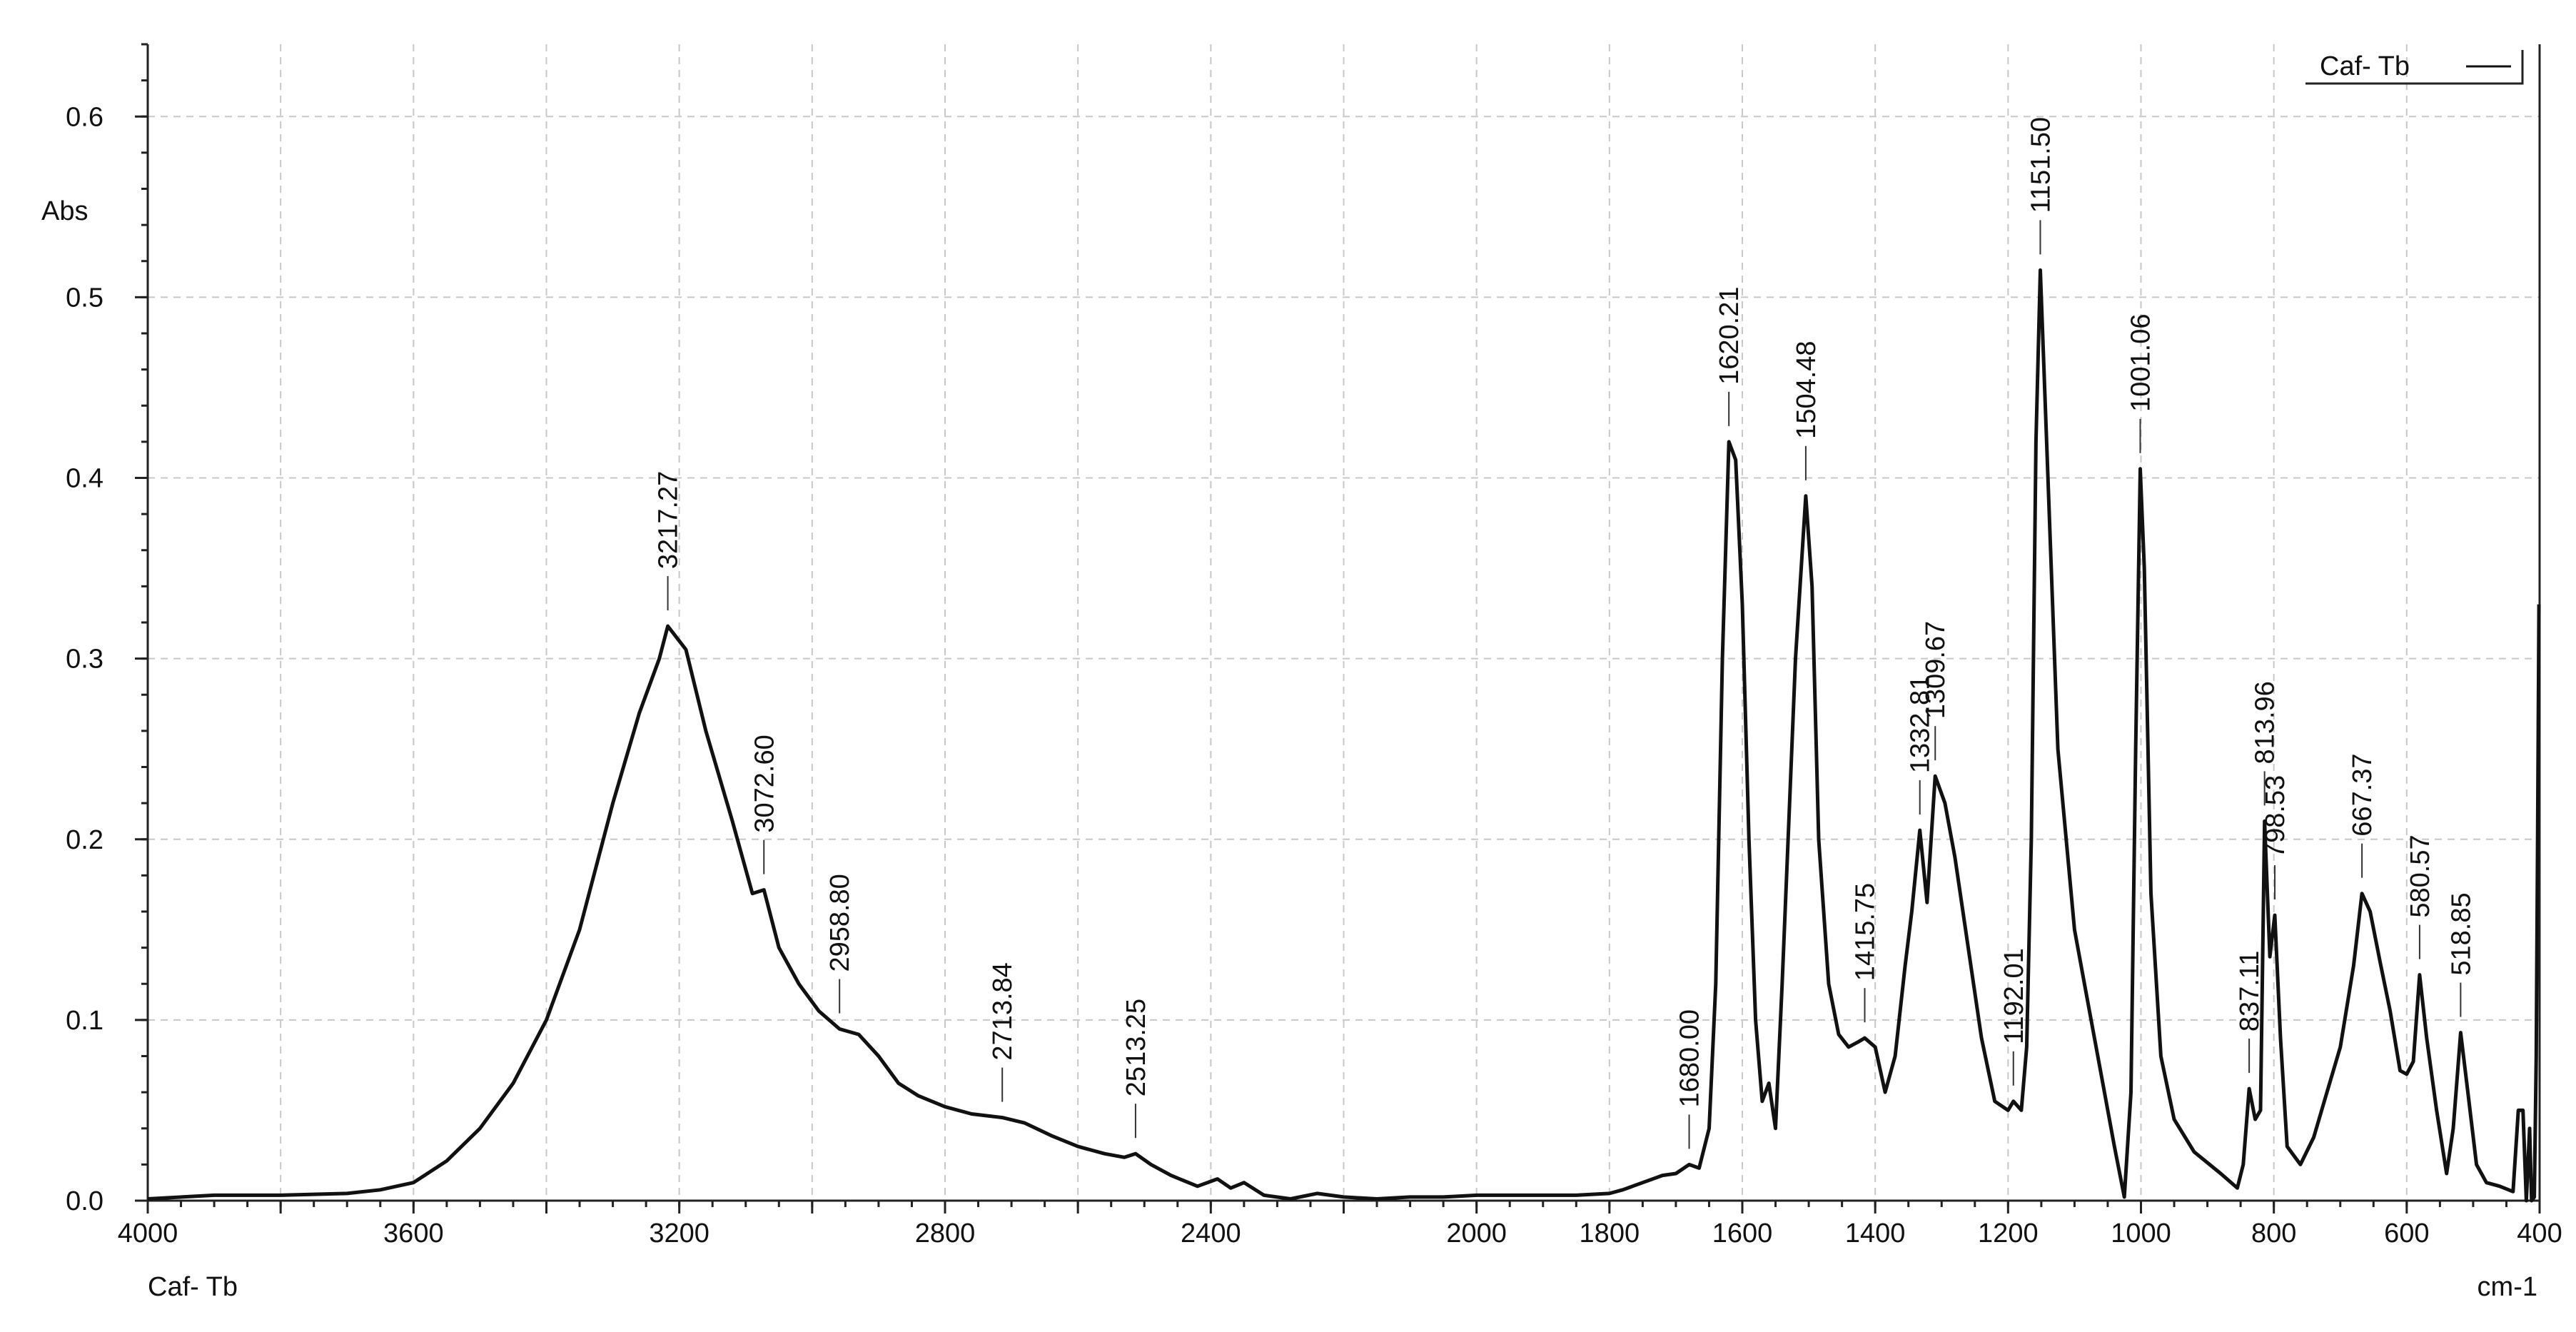 This screenshot has width=2576, height=1332. Describe the element at coordinates (764, 783) in the screenshot. I see `peak-label: 3072.60` at that location.